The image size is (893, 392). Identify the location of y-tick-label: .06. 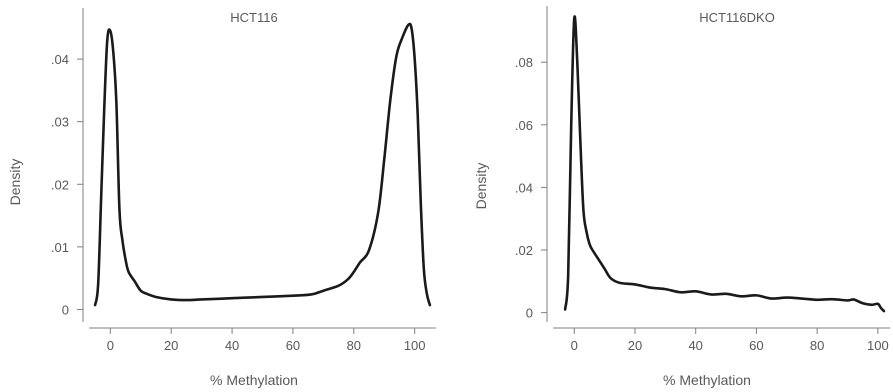
(524, 125).